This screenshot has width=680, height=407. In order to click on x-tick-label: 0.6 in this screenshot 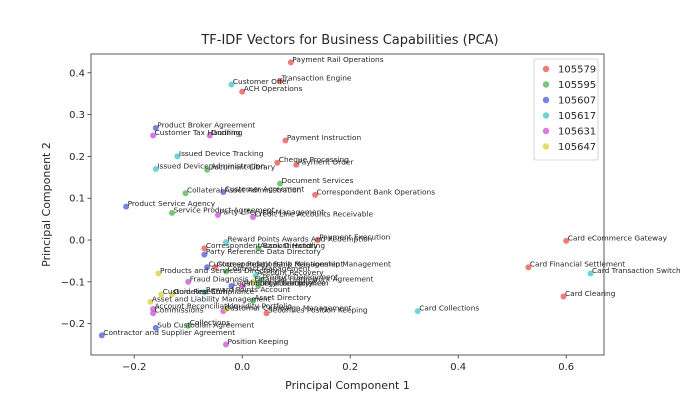, I will do `click(566, 367)`.